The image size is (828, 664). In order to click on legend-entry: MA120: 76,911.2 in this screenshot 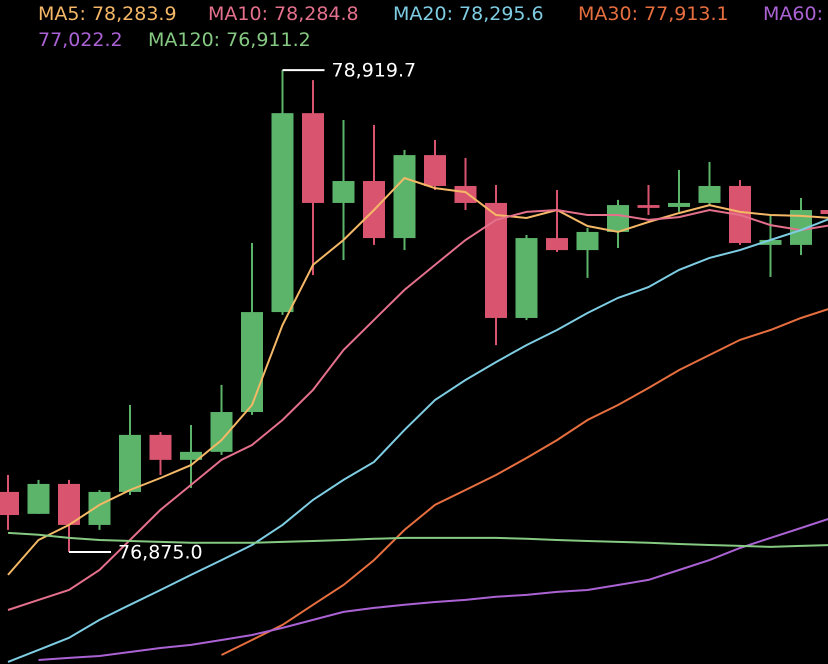, I will do `click(229, 40)`.